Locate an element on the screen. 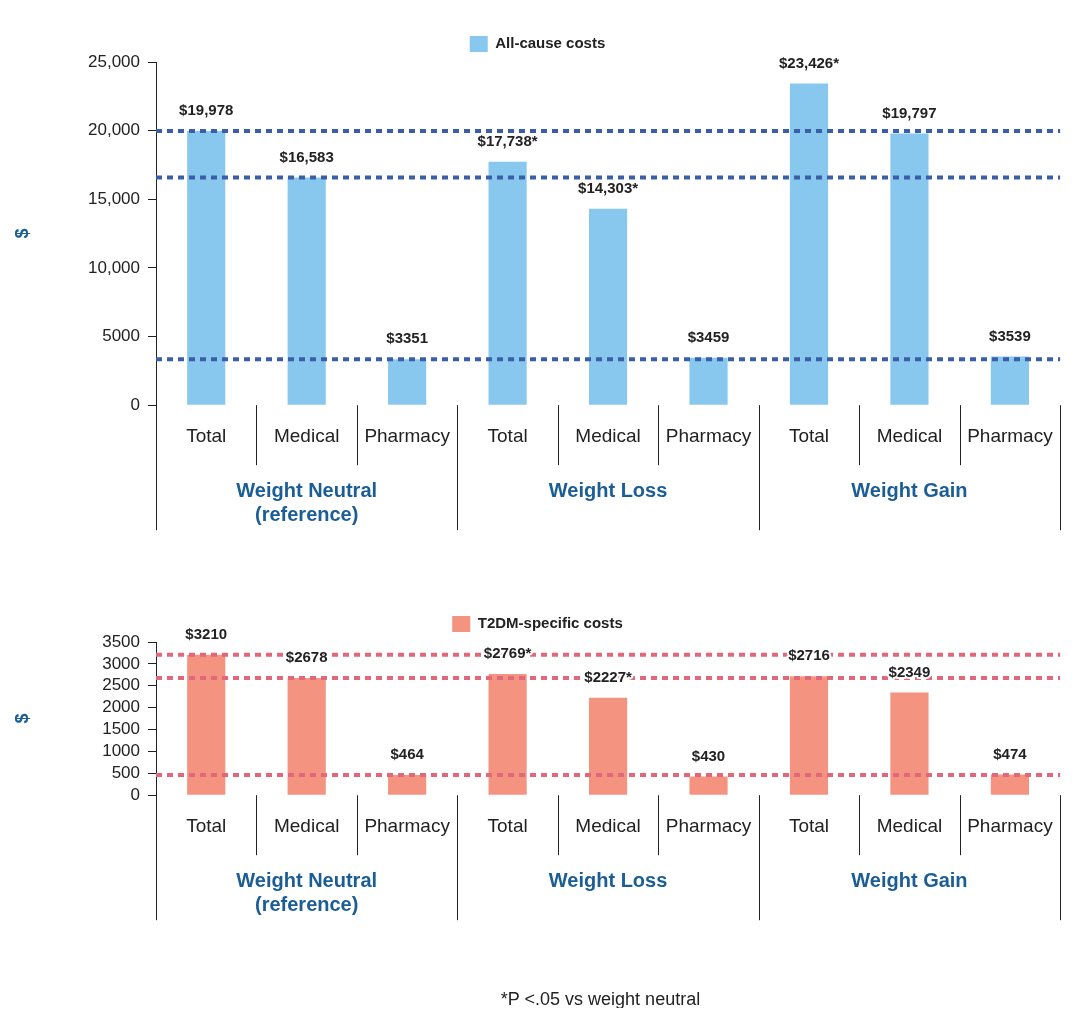 Image resolution: width=1081 pixels, height=1016 pixels. data-label: $2227* is located at coordinates (608, 676).